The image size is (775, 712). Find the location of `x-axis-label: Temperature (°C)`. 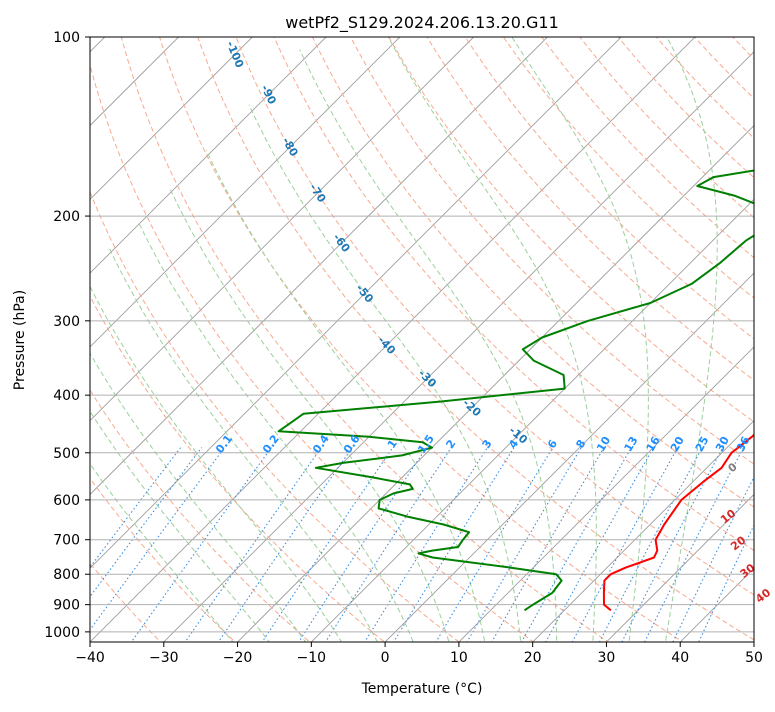

x-axis-label: Temperature (°C) is located at coordinates (422, 689).